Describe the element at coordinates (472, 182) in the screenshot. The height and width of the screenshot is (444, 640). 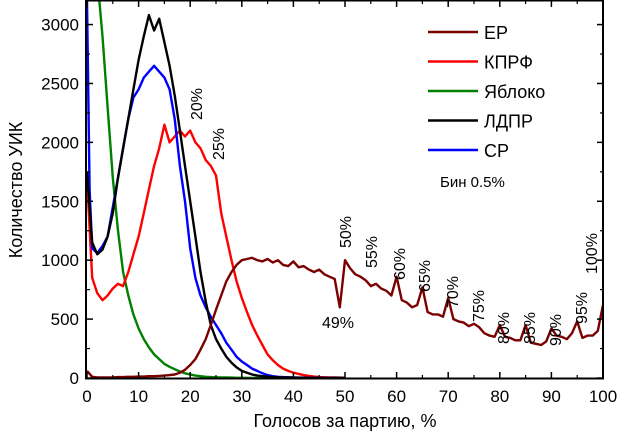
I see `bin-note: Бин 0.5%` at that location.